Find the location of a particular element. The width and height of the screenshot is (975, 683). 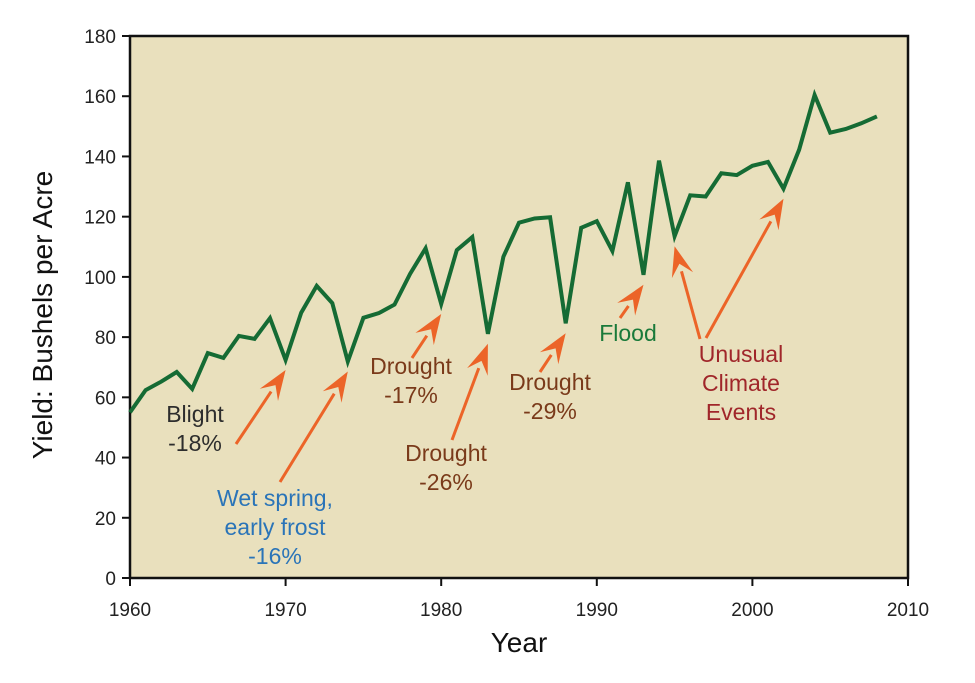

y-tick-label: 60 is located at coordinates (105, 398).